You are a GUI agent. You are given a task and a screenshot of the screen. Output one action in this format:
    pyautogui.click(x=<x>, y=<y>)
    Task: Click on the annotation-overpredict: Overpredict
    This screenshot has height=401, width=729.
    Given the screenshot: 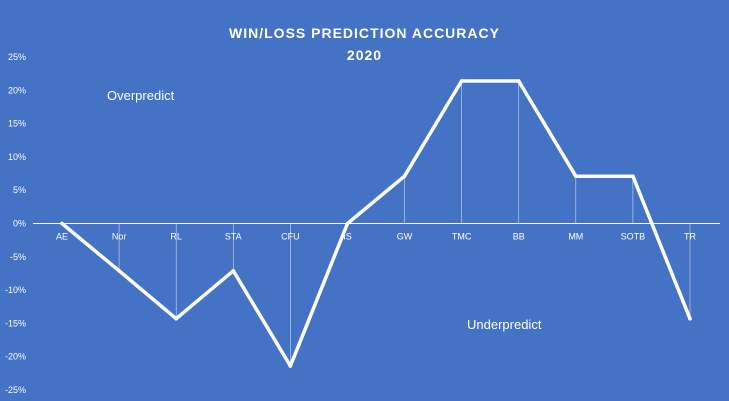 What is the action you would take?
    pyautogui.click(x=141, y=95)
    